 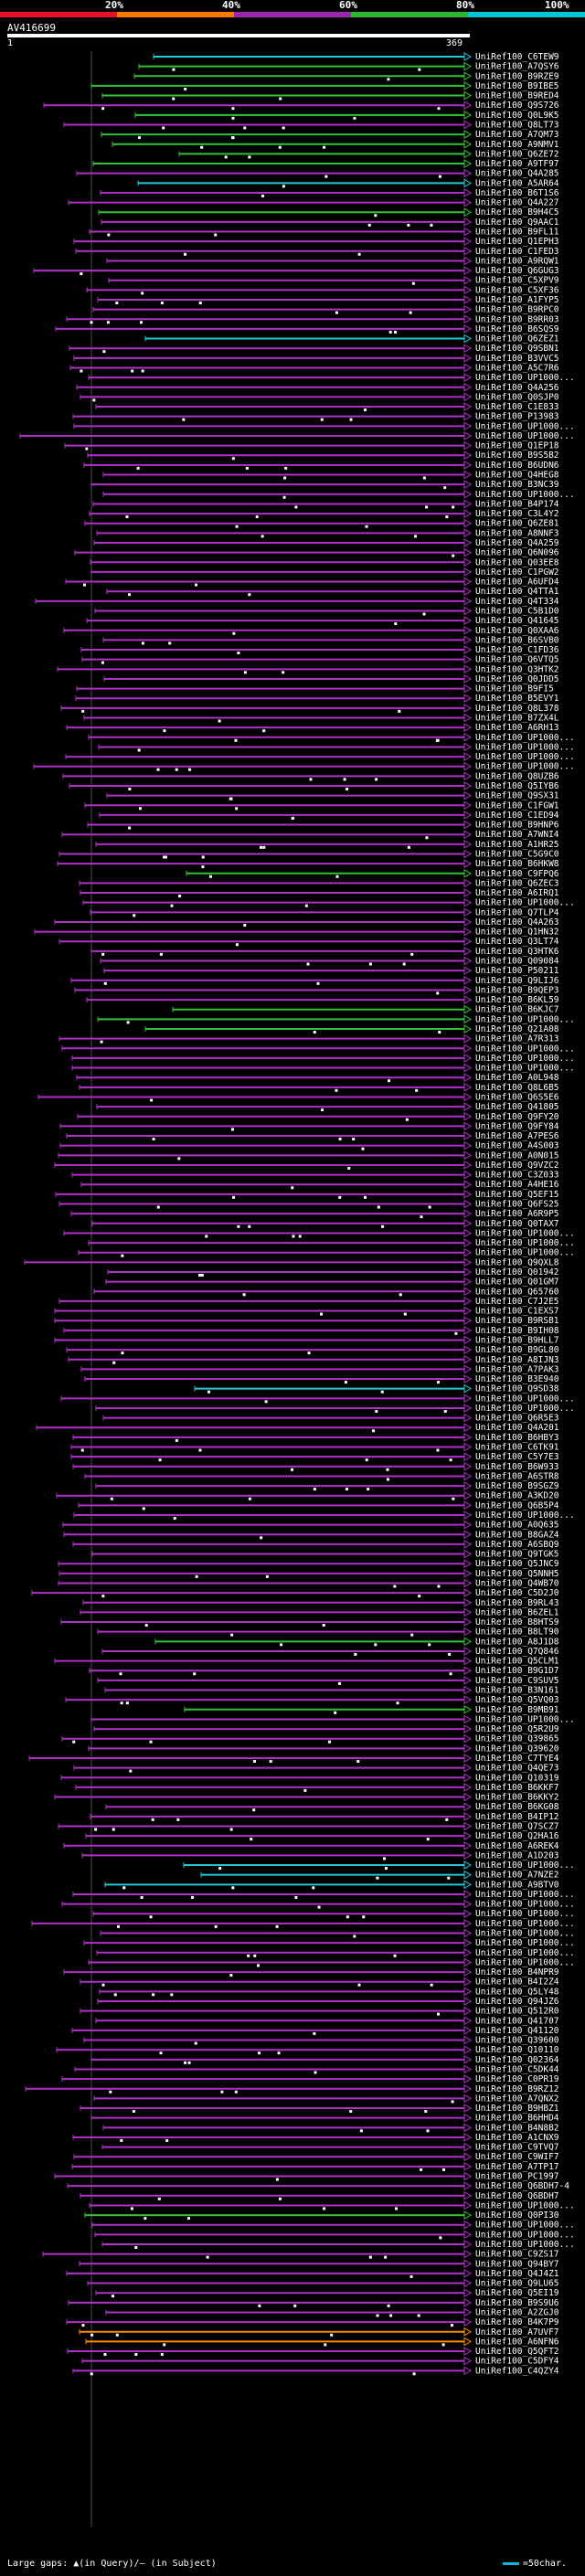 I want to click on hit-label: UniRef100_Q8L378, so click(x=517, y=709).